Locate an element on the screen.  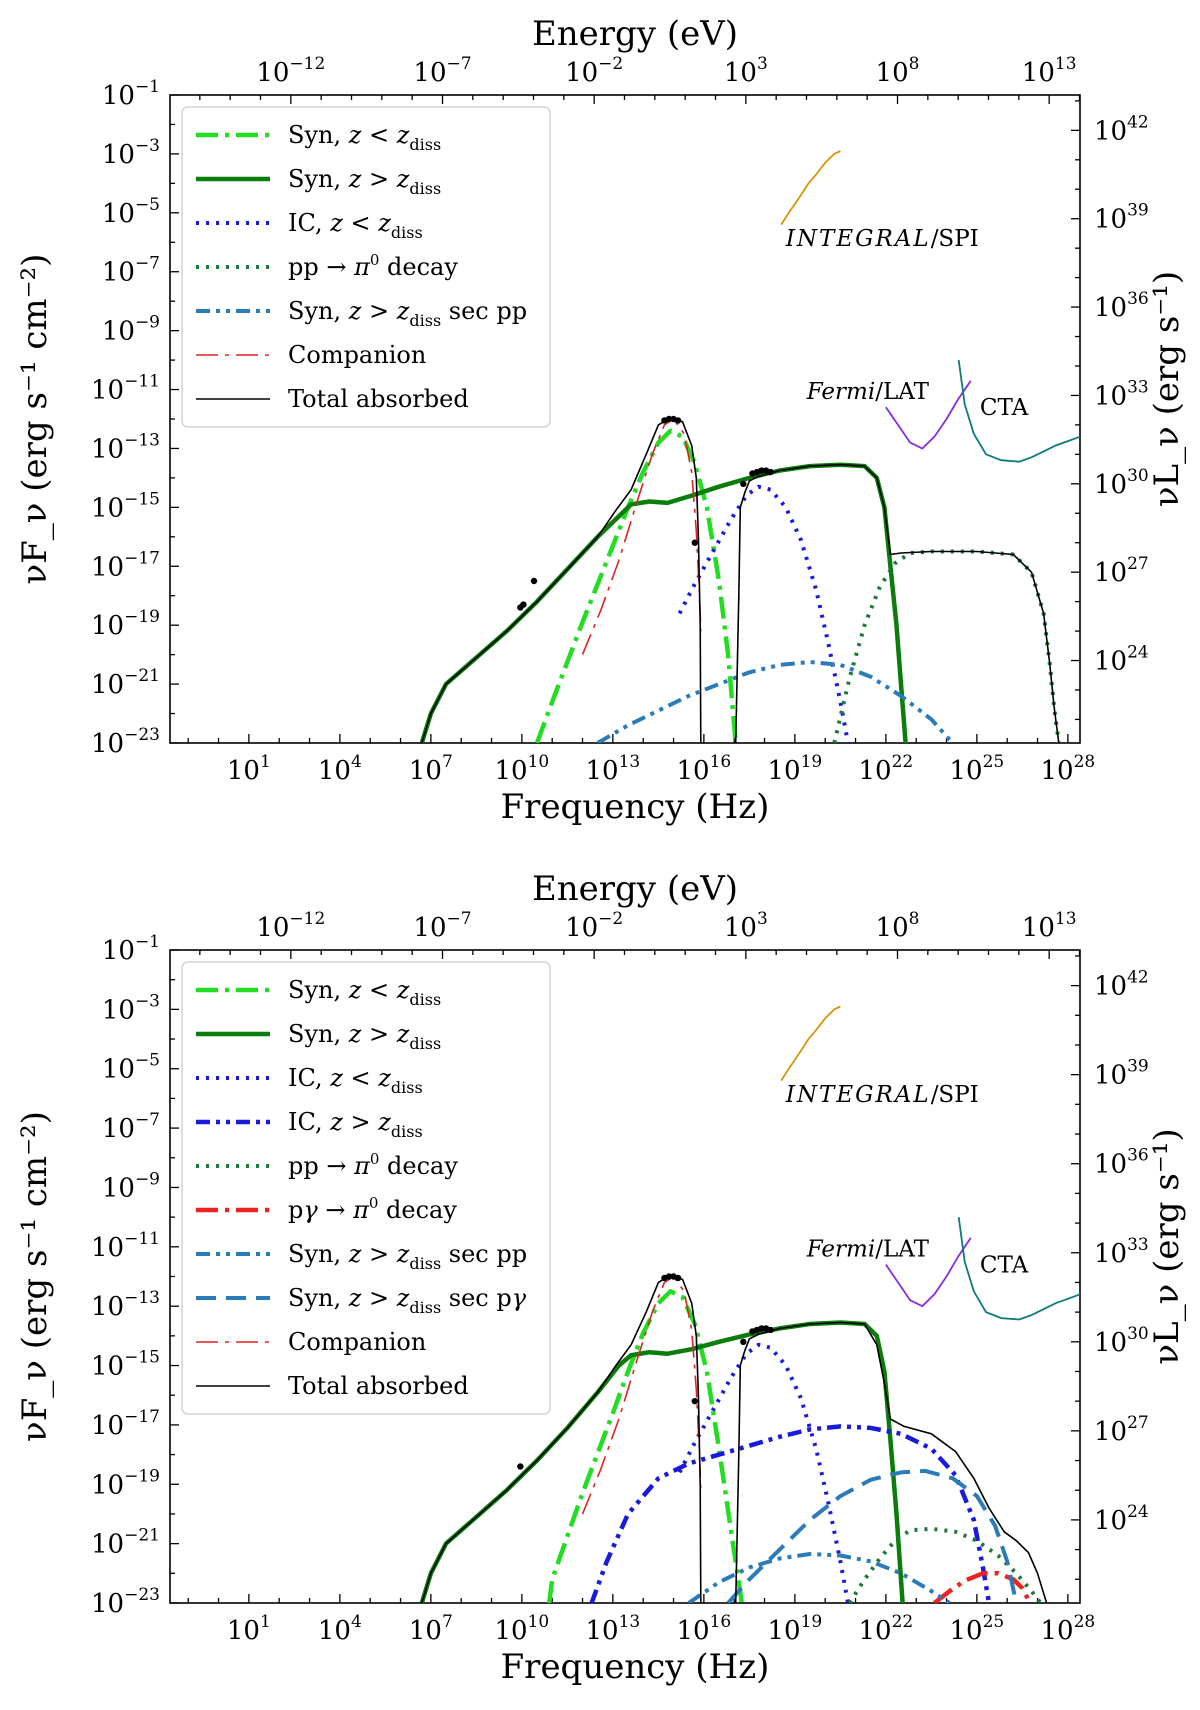
top-tick-label: 10⁻² is located at coordinates (594, 926).